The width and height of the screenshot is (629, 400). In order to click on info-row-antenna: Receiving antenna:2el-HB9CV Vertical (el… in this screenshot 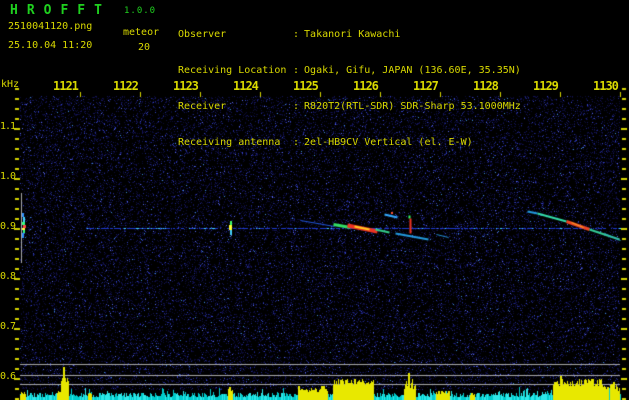, I will do `click(349, 143)`.